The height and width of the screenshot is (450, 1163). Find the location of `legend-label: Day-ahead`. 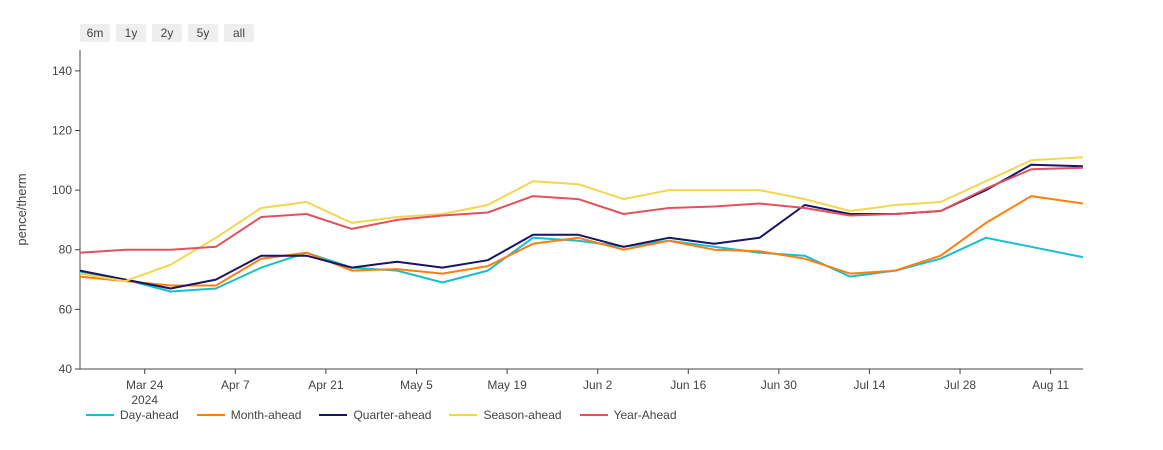

legend-label: Day-ahead is located at coordinates (149, 415).